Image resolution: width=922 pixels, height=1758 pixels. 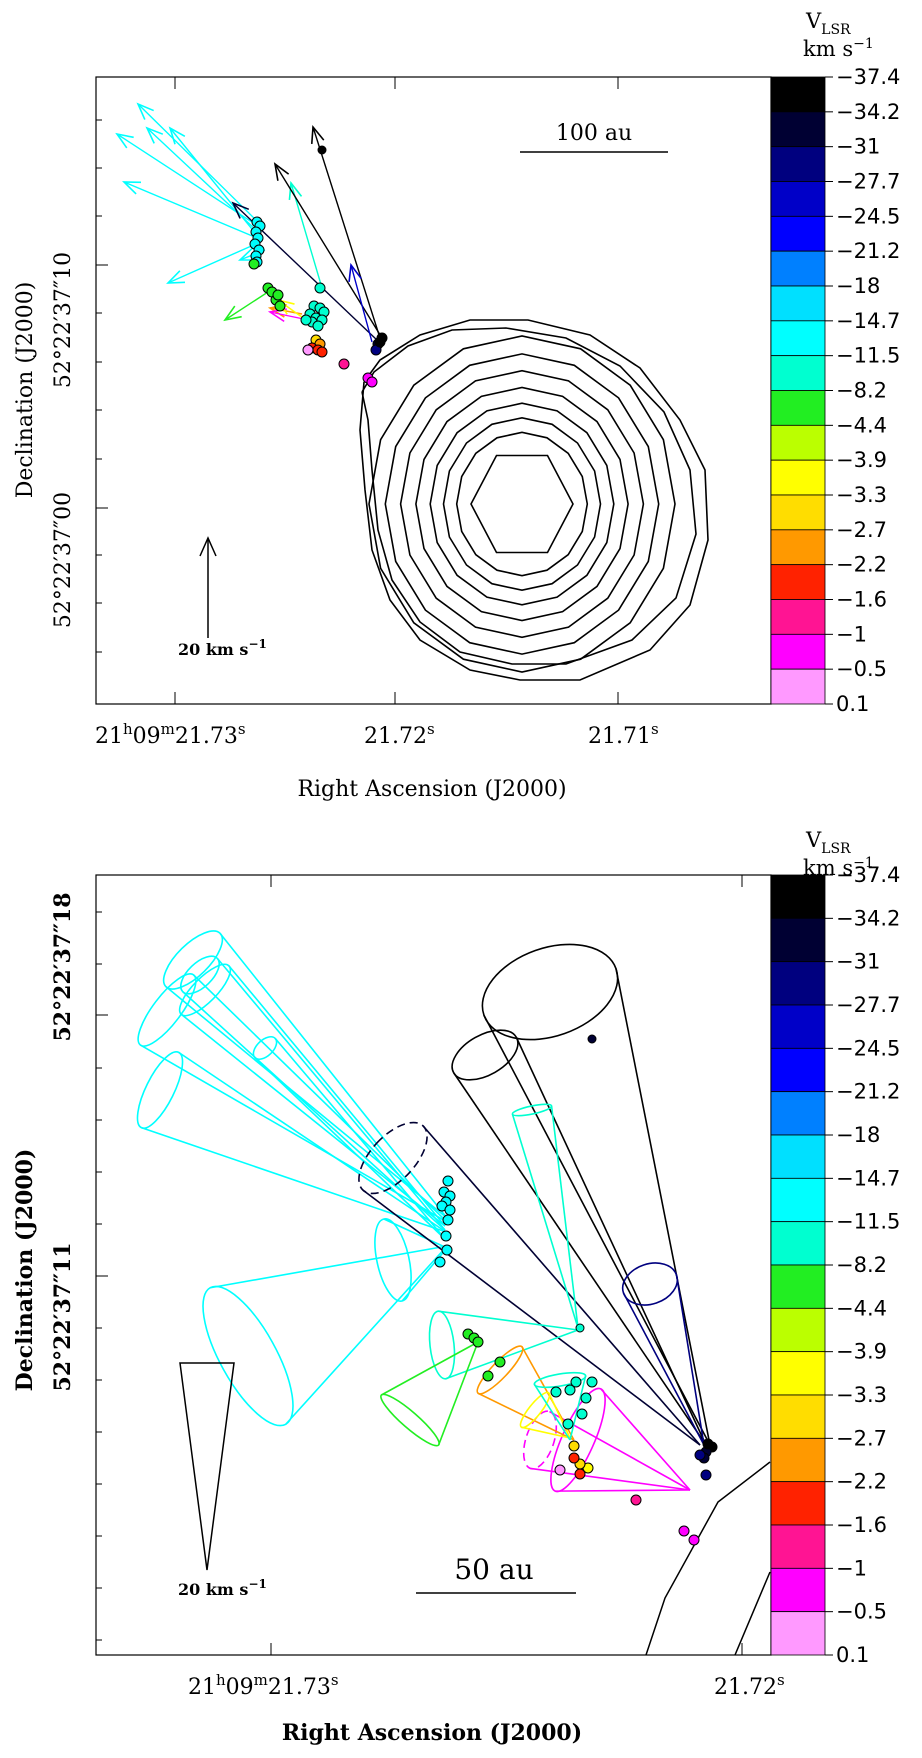 What do you see at coordinates (861, 460) in the screenshot?
I see `colorbar-value-label: −3.9` at bounding box center [861, 460].